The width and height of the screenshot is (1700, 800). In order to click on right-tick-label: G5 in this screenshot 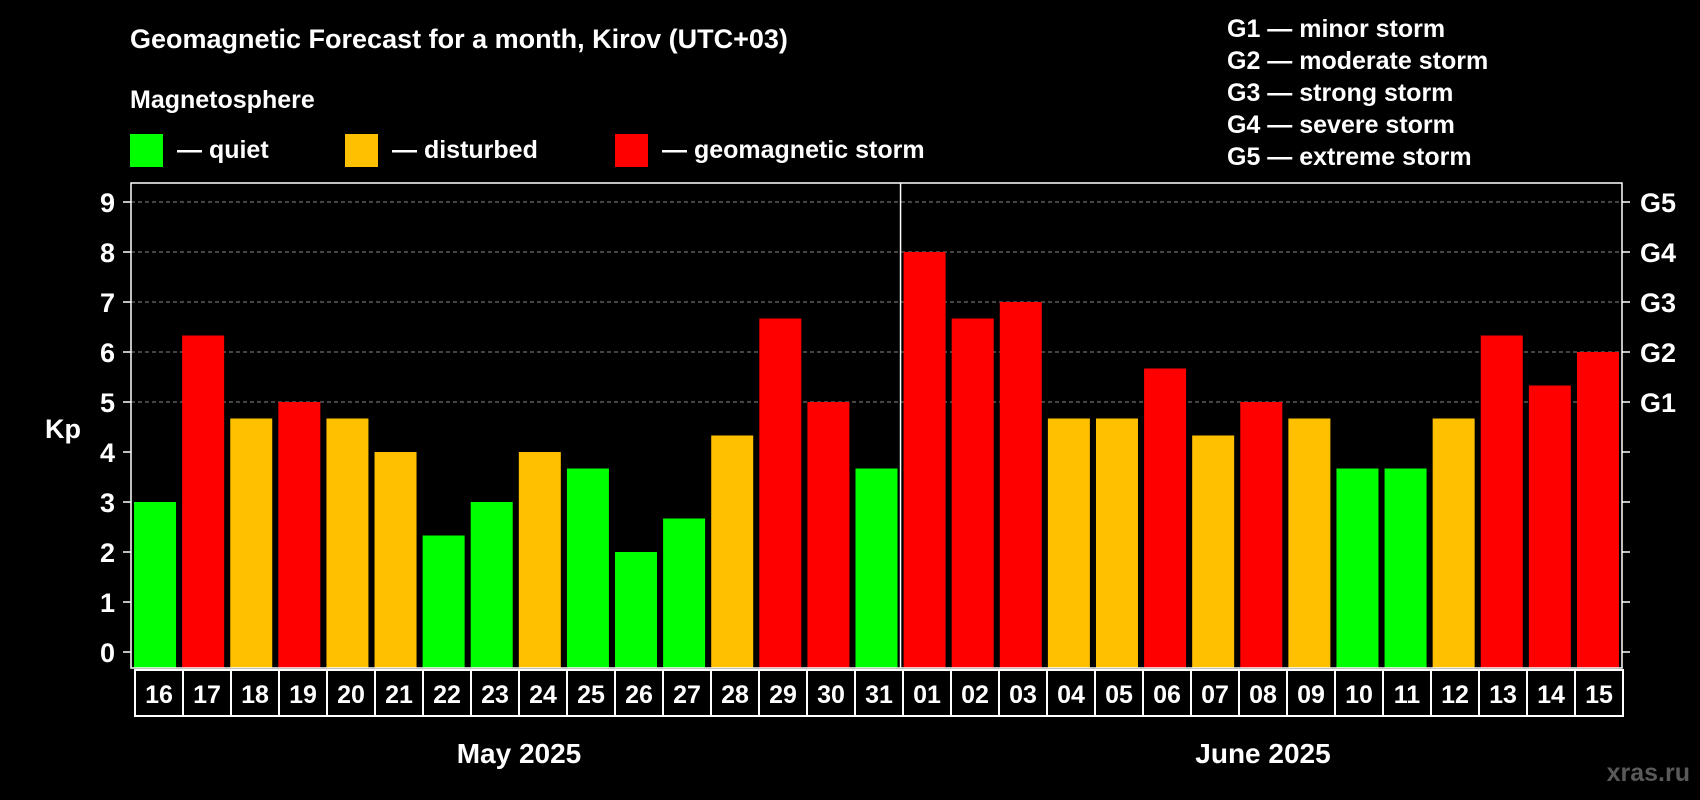, I will do `click(1658, 203)`.